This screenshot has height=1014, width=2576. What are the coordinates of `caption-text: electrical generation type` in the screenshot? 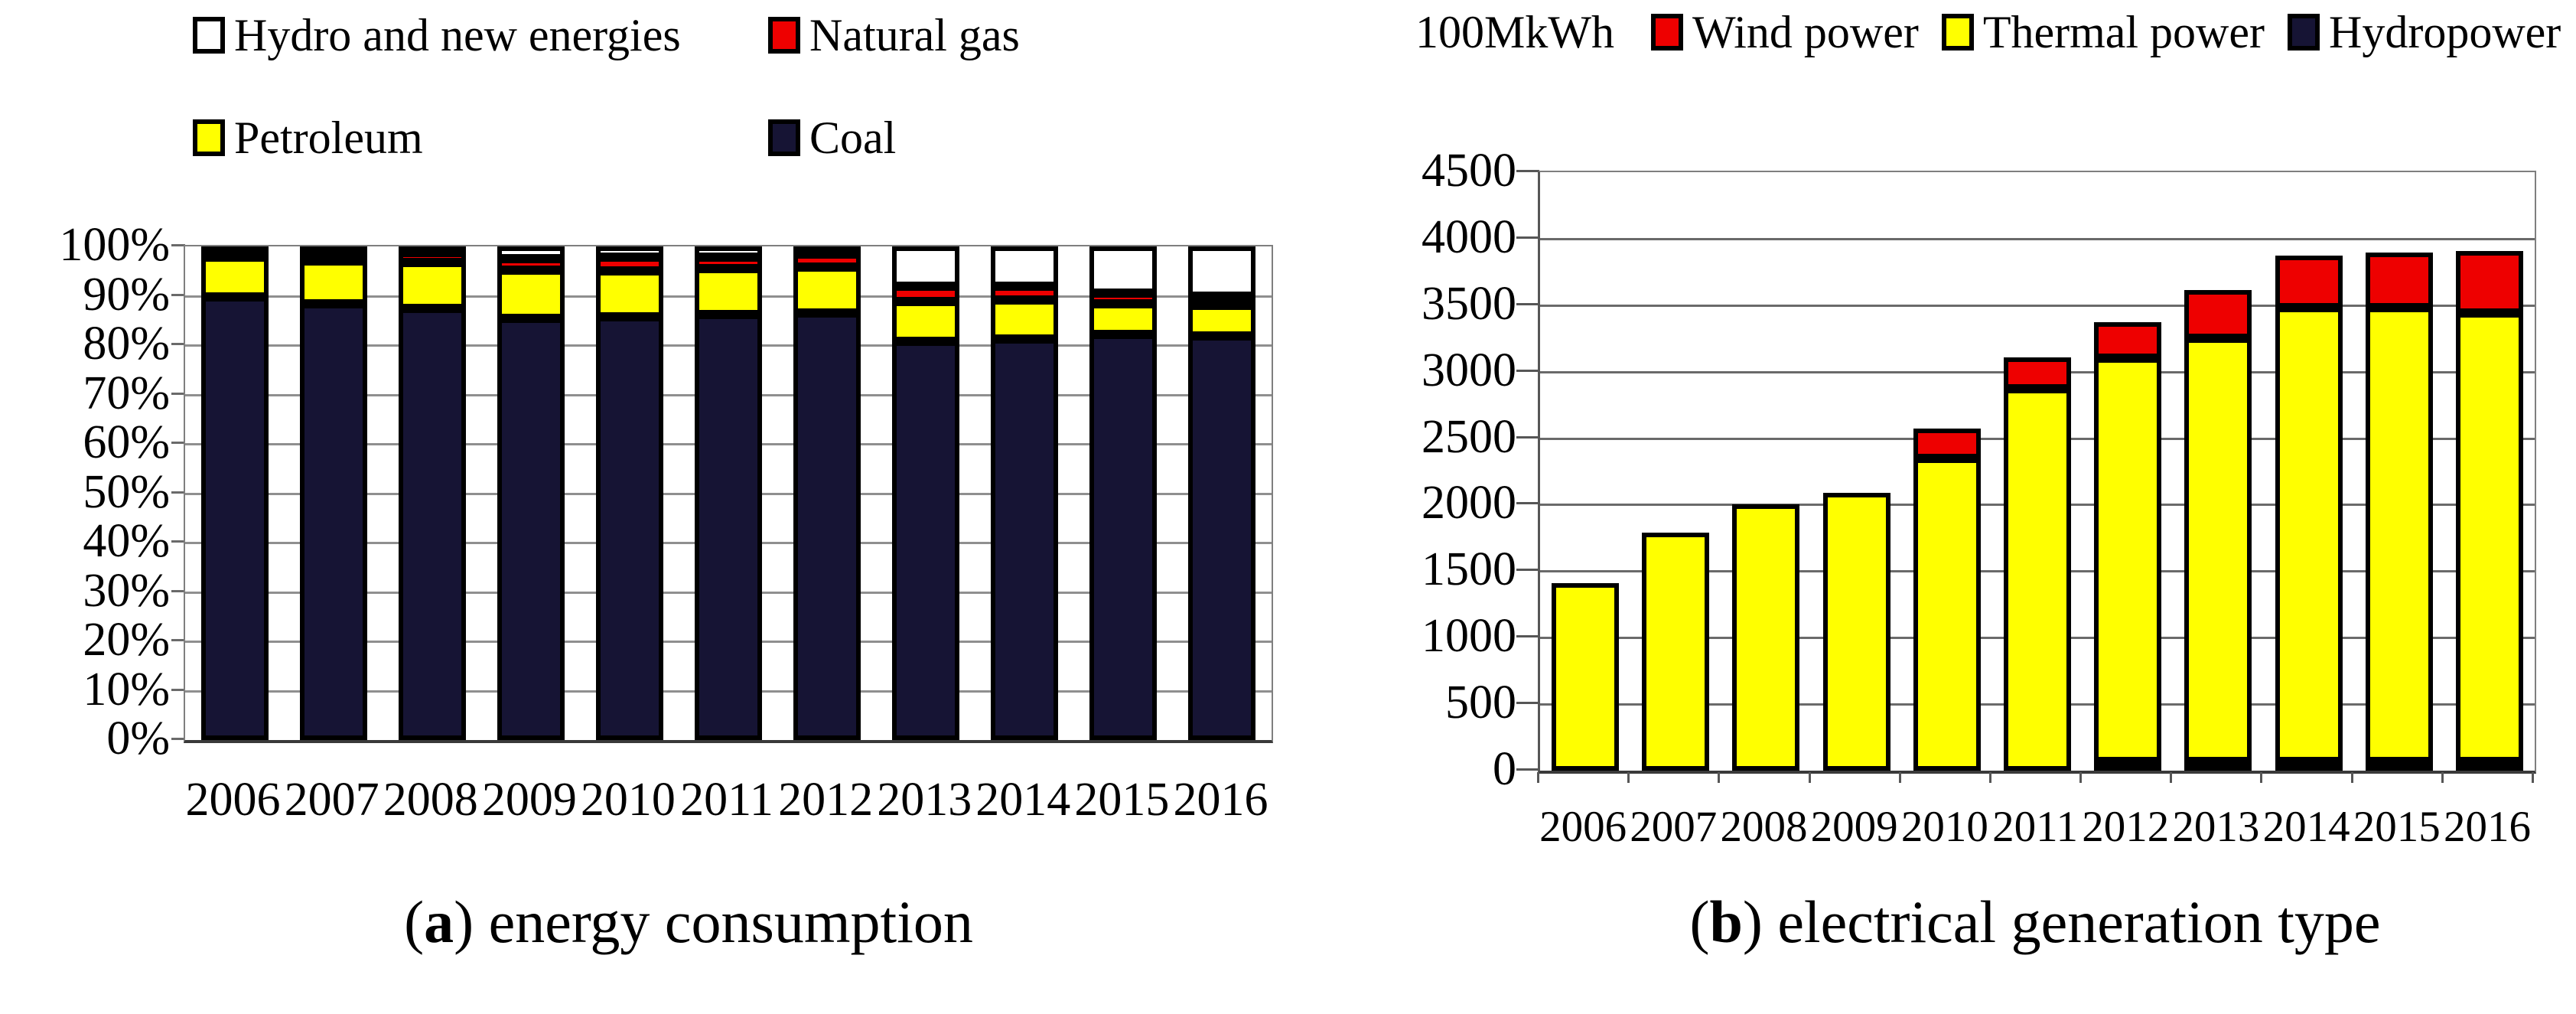 It's located at (2071, 921).